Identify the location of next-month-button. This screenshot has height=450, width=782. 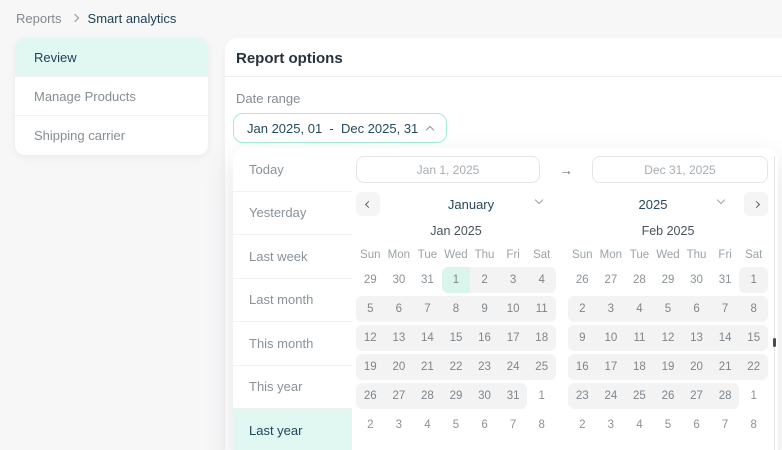
(756, 204).